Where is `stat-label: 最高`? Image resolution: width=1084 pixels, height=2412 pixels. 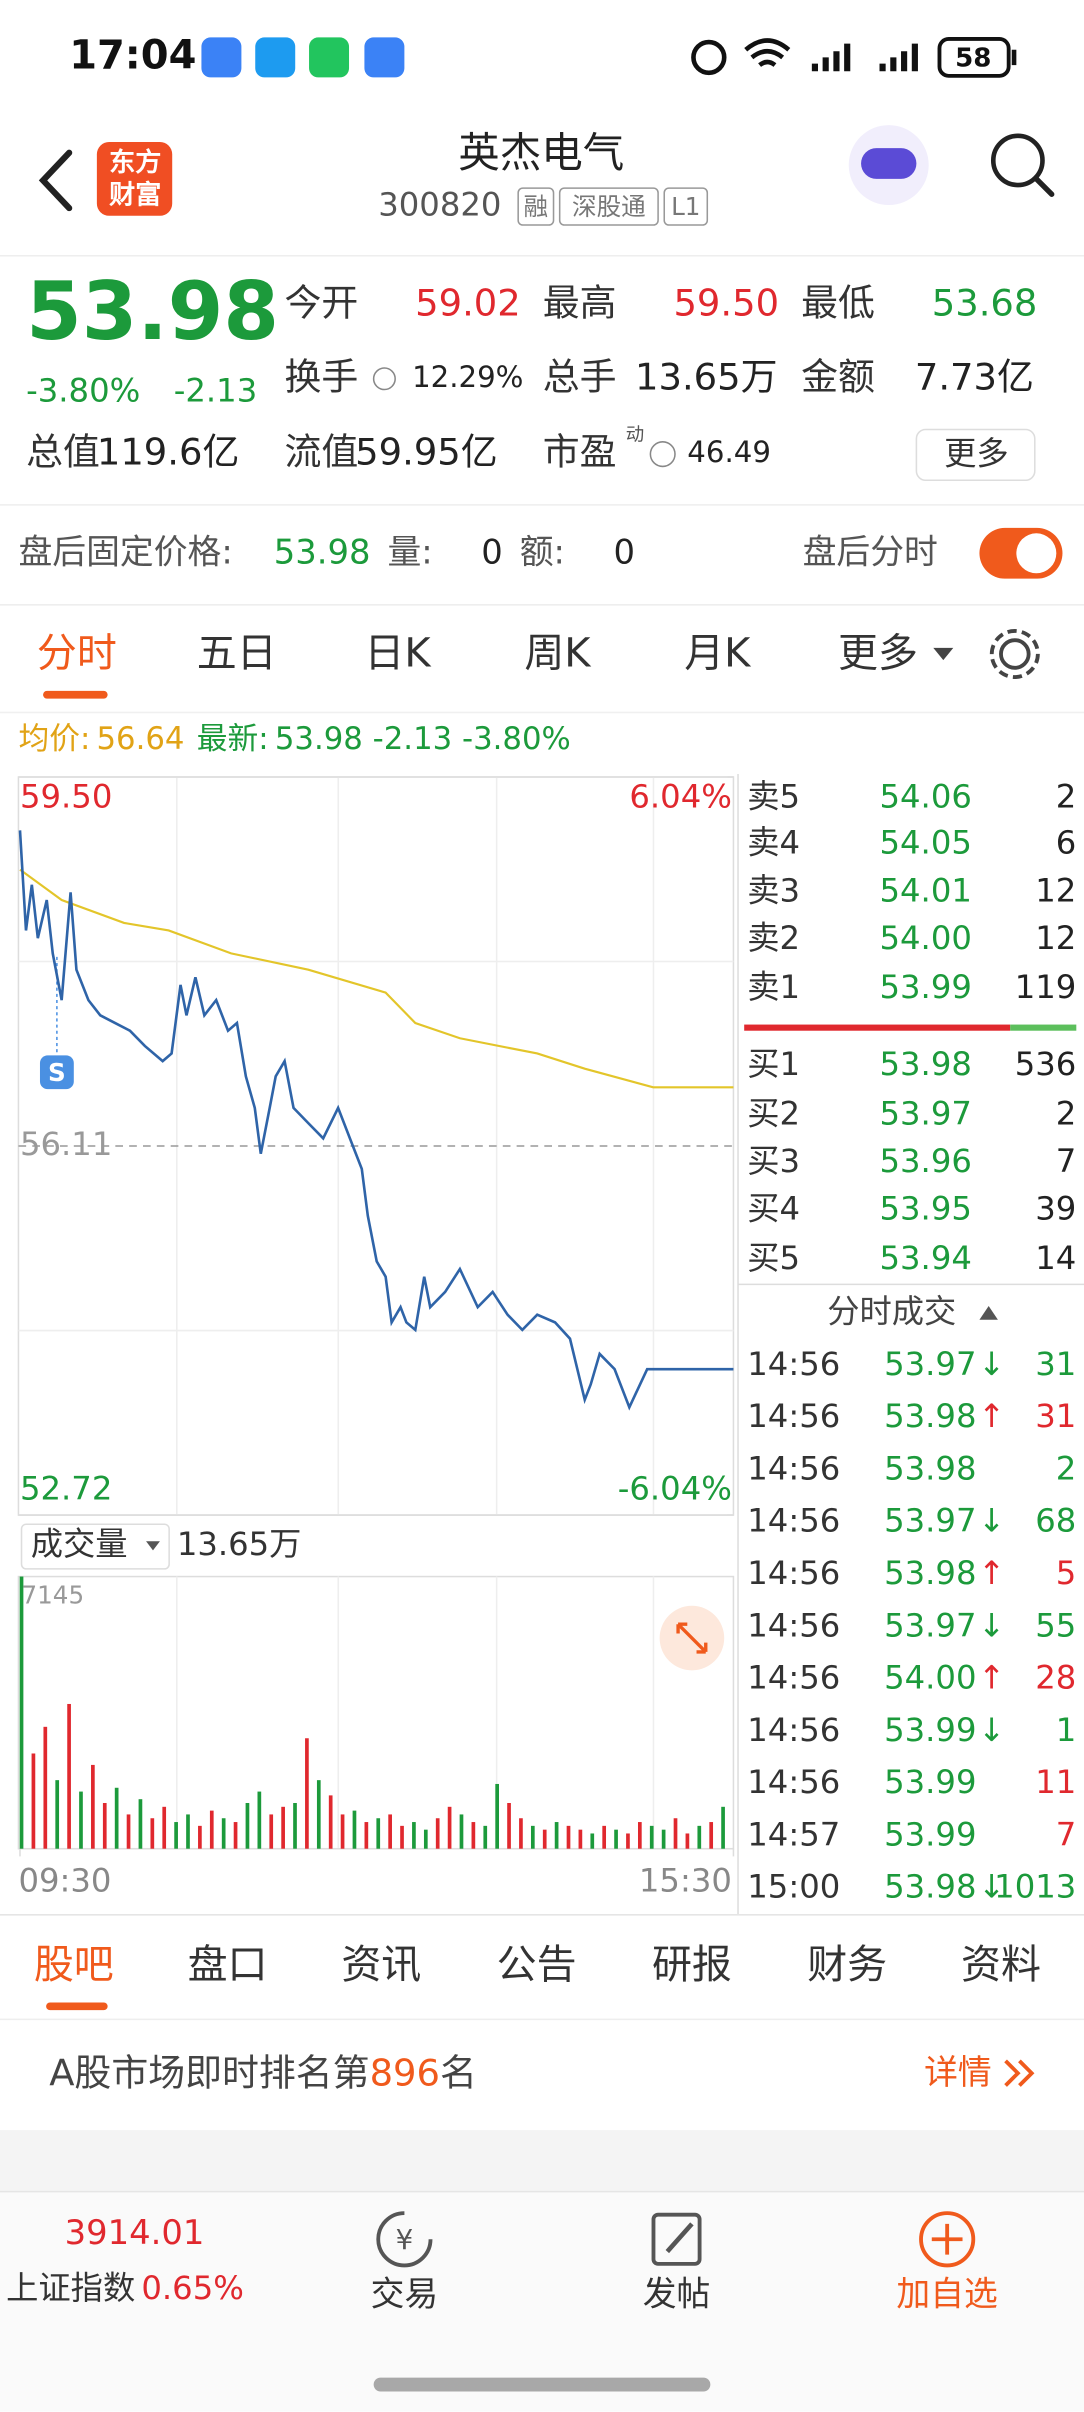 stat-label: 最高 is located at coordinates (580, 302).